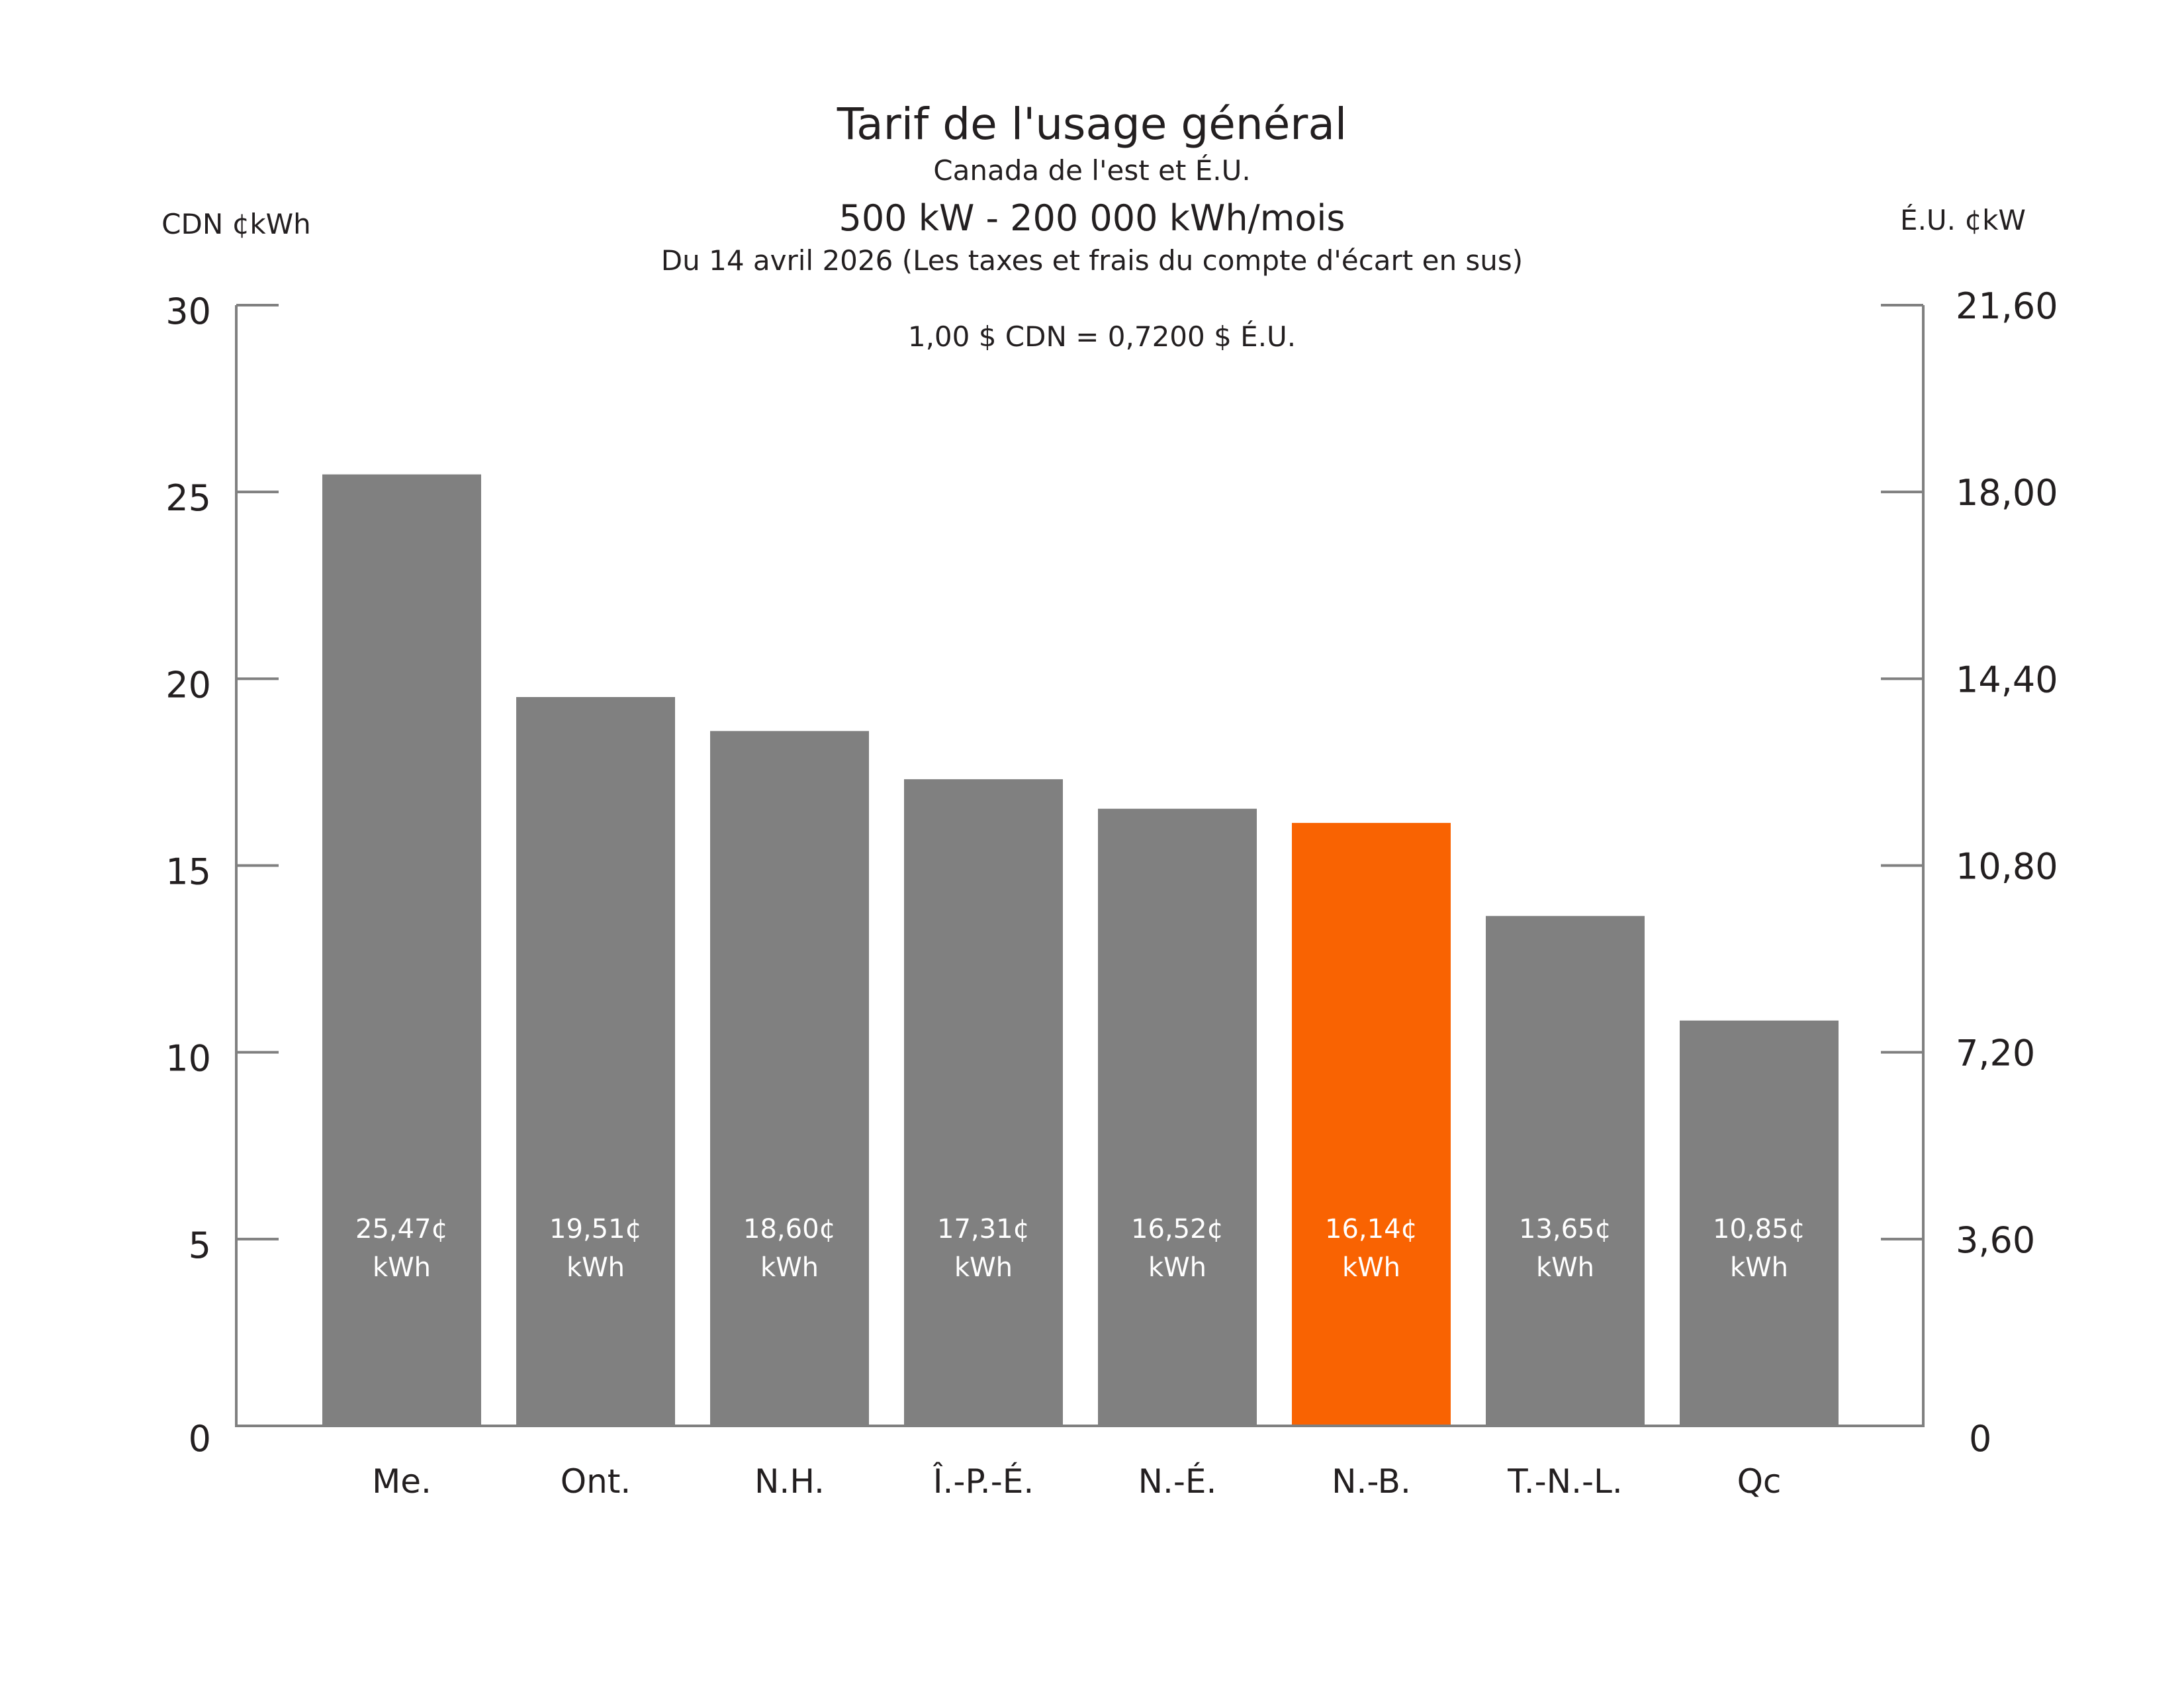 The image size is (2184, 1688). Describe the element at coordinates (1565, 1481) in the screenshot. I see `x-tick-label: T.-N.-L.` at that location.